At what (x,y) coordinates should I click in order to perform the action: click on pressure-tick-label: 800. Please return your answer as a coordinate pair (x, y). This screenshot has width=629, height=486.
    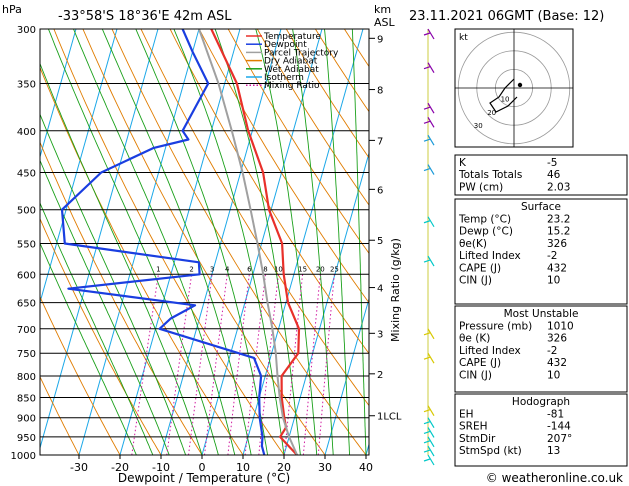
    Looking at the image, I should click on (26, 377).